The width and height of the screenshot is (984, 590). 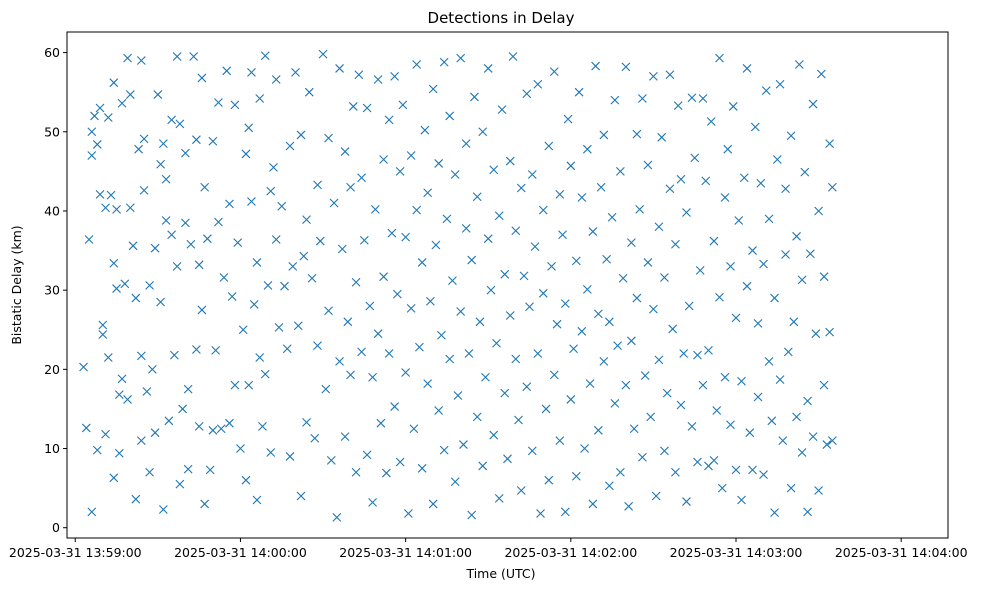 I want to click on y-tick-label: 30, so click(x=52, y=290).